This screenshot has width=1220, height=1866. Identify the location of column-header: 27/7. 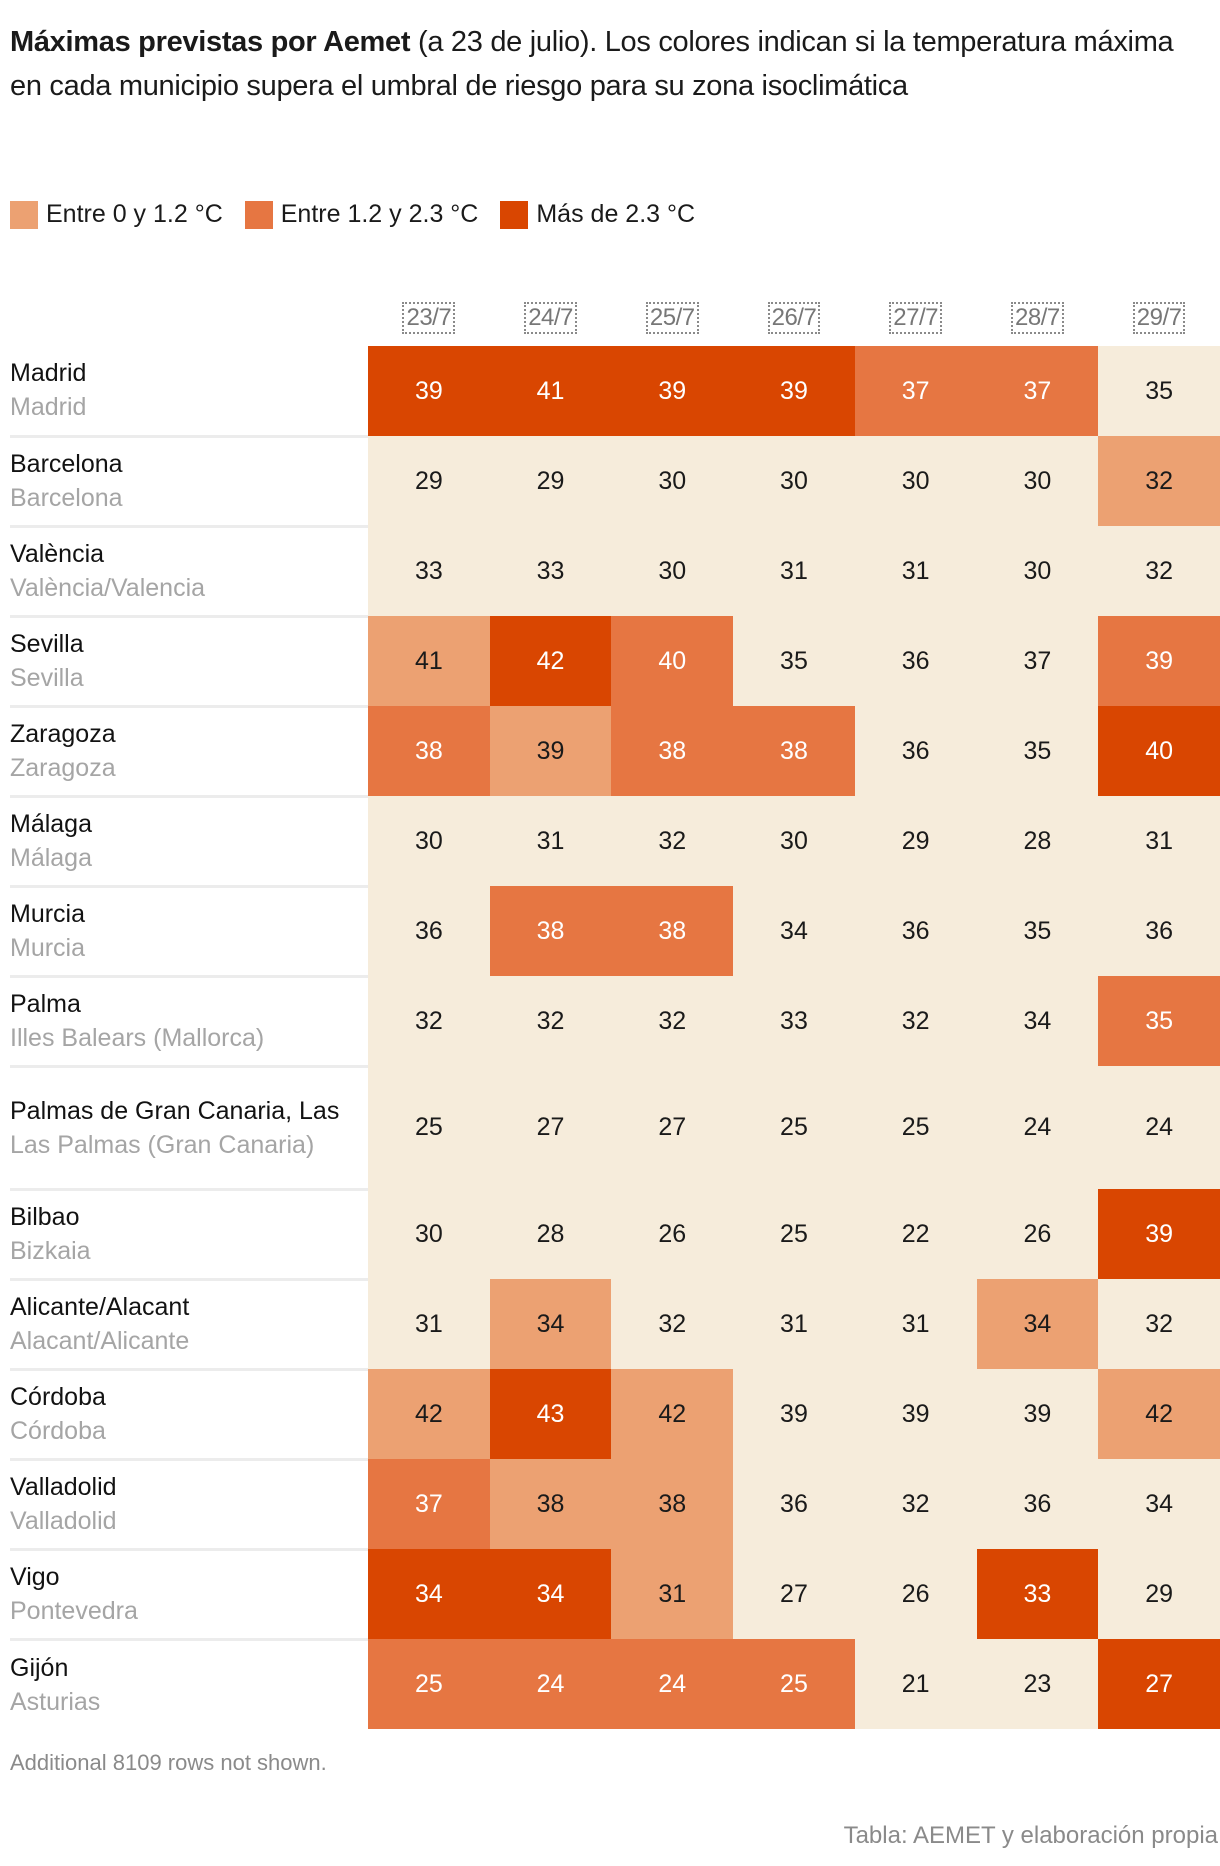
(916, 318).